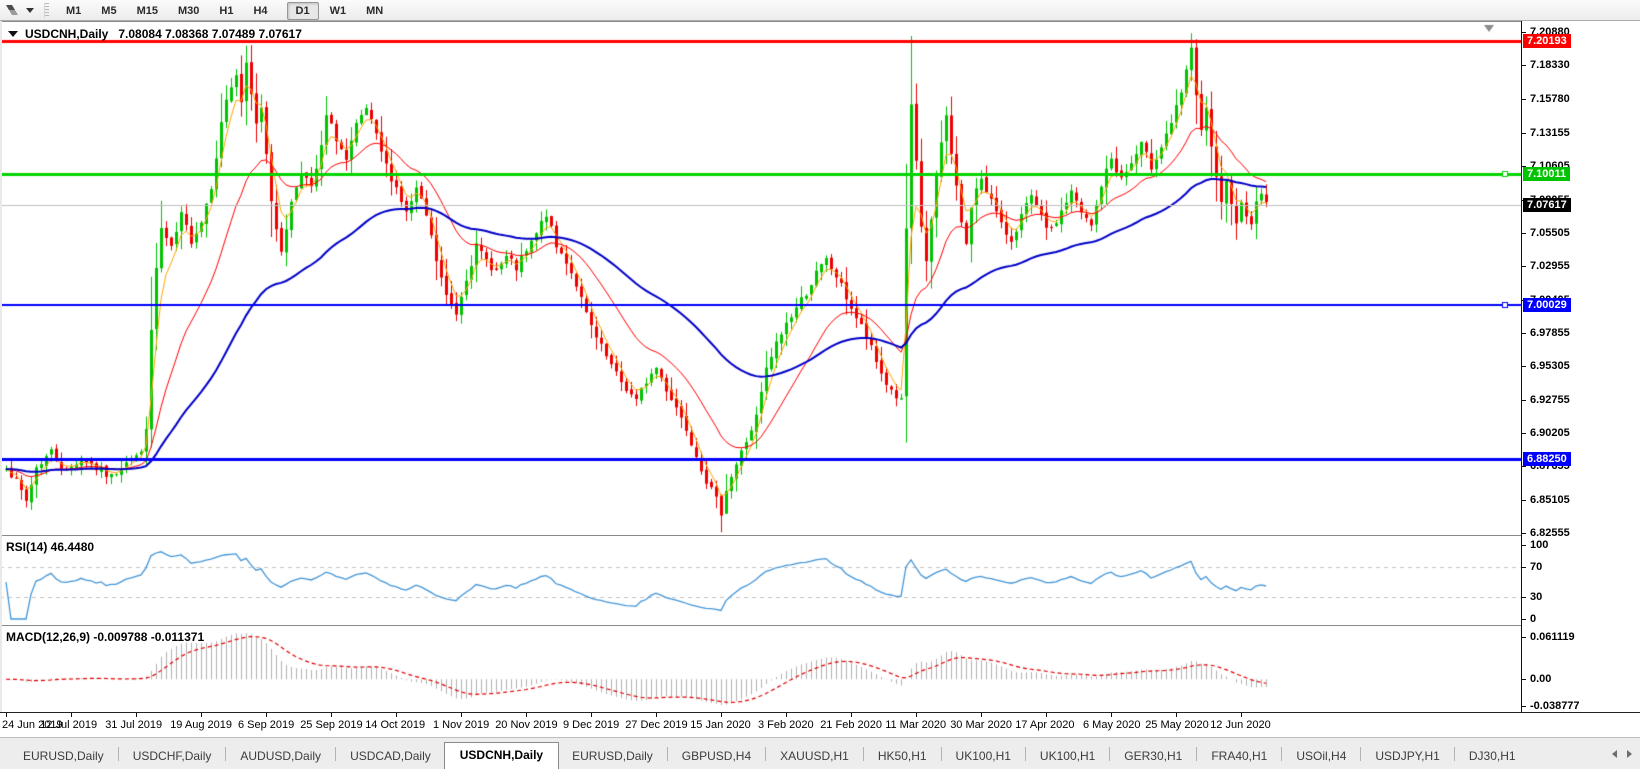  I want to click on timeframe-button-M15: M15, so click(147, 11).